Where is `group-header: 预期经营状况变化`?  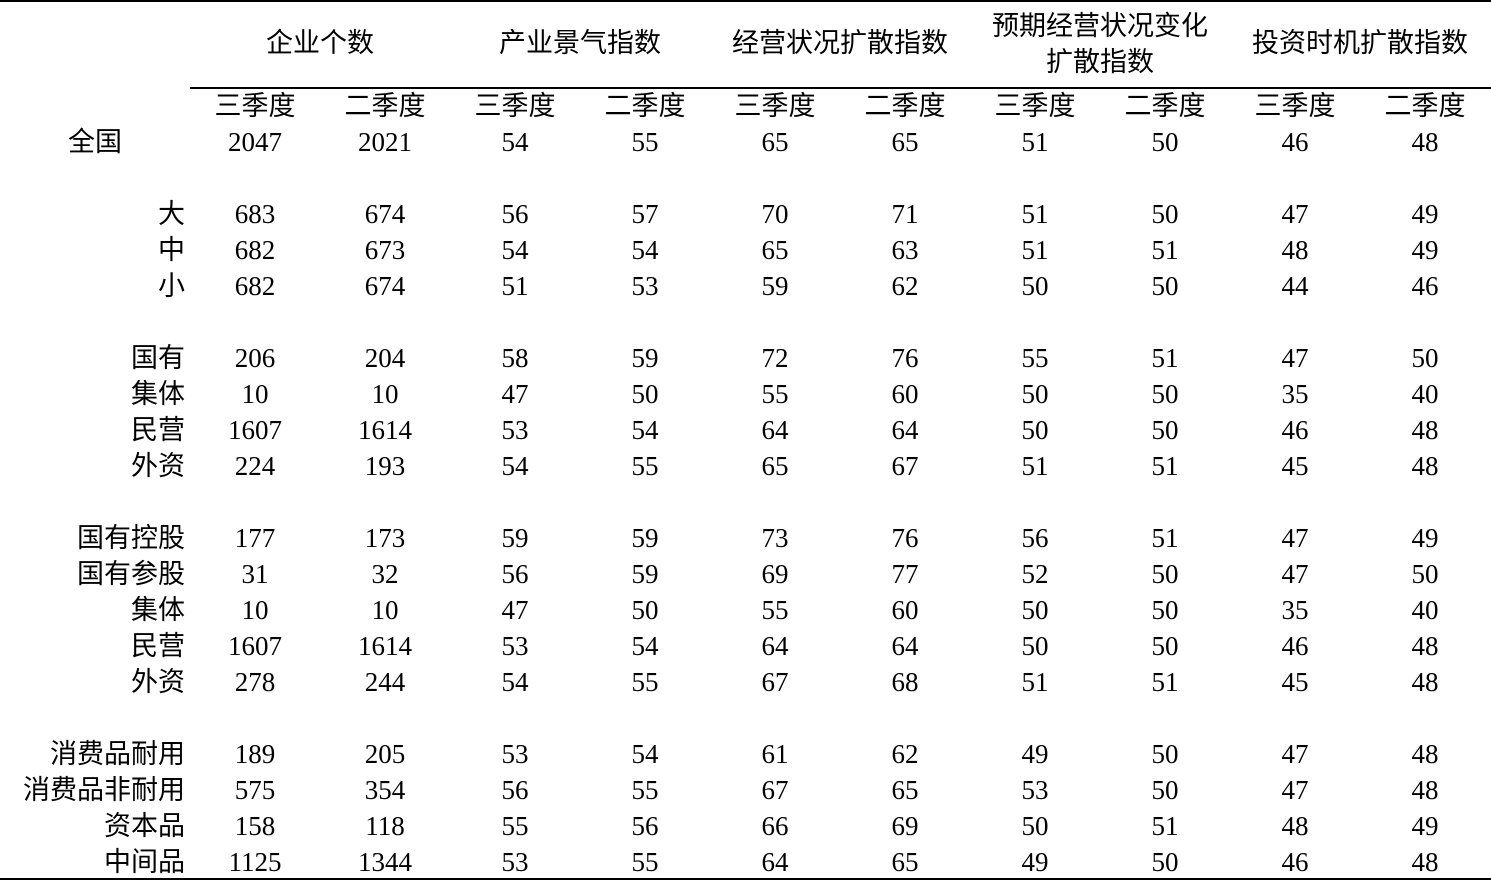 group-header: 预期经营状况变化 is located at coordinates (1100, 26).